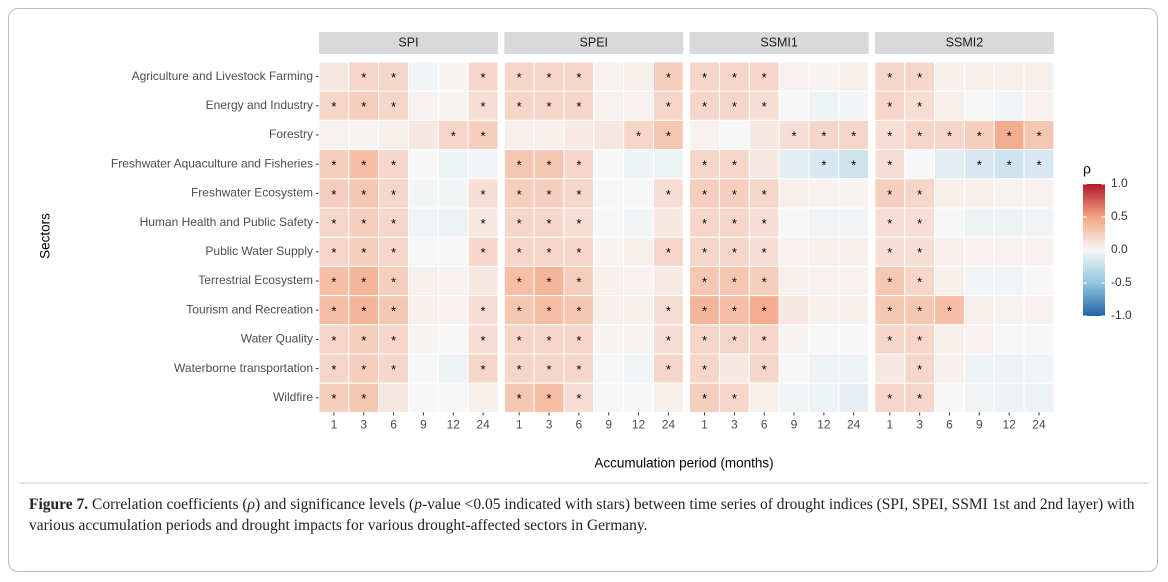  Describe the element at coordinates (1094, 250) in the screenshot. I see `colorbar` at that location.